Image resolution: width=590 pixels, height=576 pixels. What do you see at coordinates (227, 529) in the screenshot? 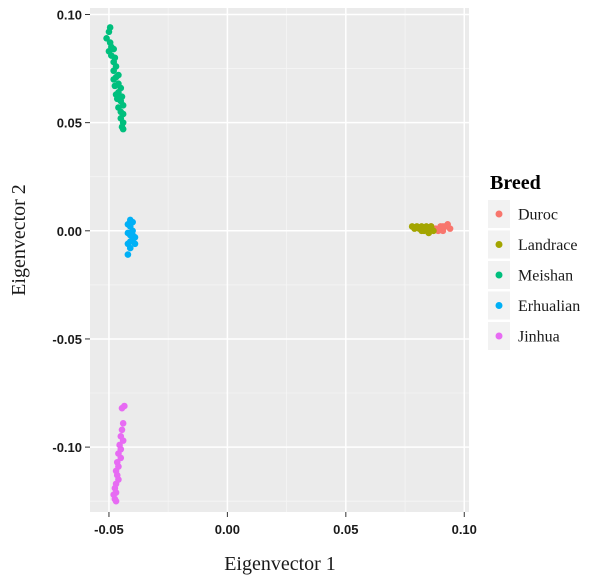
I see `x-tick-label: 0.00` at bounding box center [227, 529].